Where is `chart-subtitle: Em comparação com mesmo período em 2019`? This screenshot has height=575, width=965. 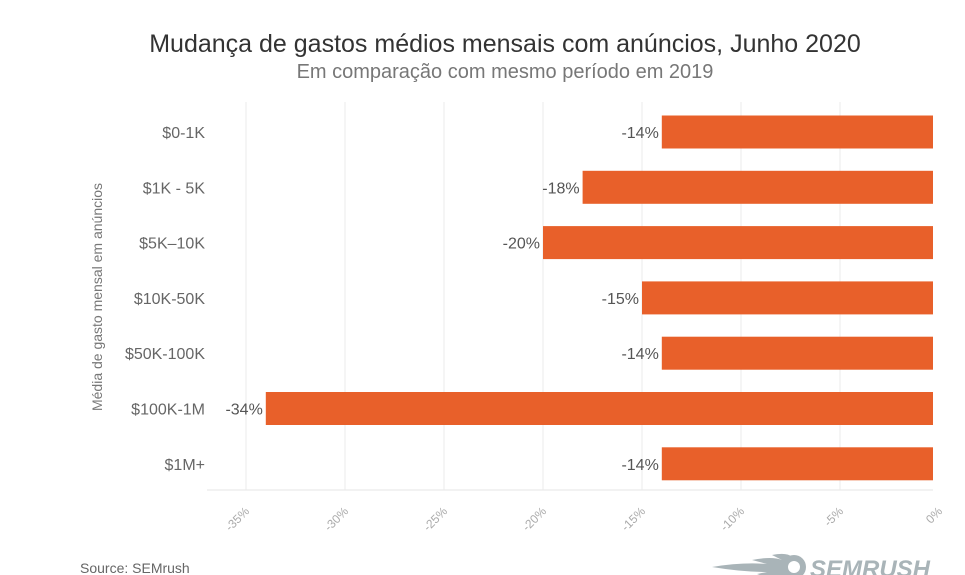 chart-subtitle: Em comparação com mesmo período em 2019 is located at coordinates (505, 72).